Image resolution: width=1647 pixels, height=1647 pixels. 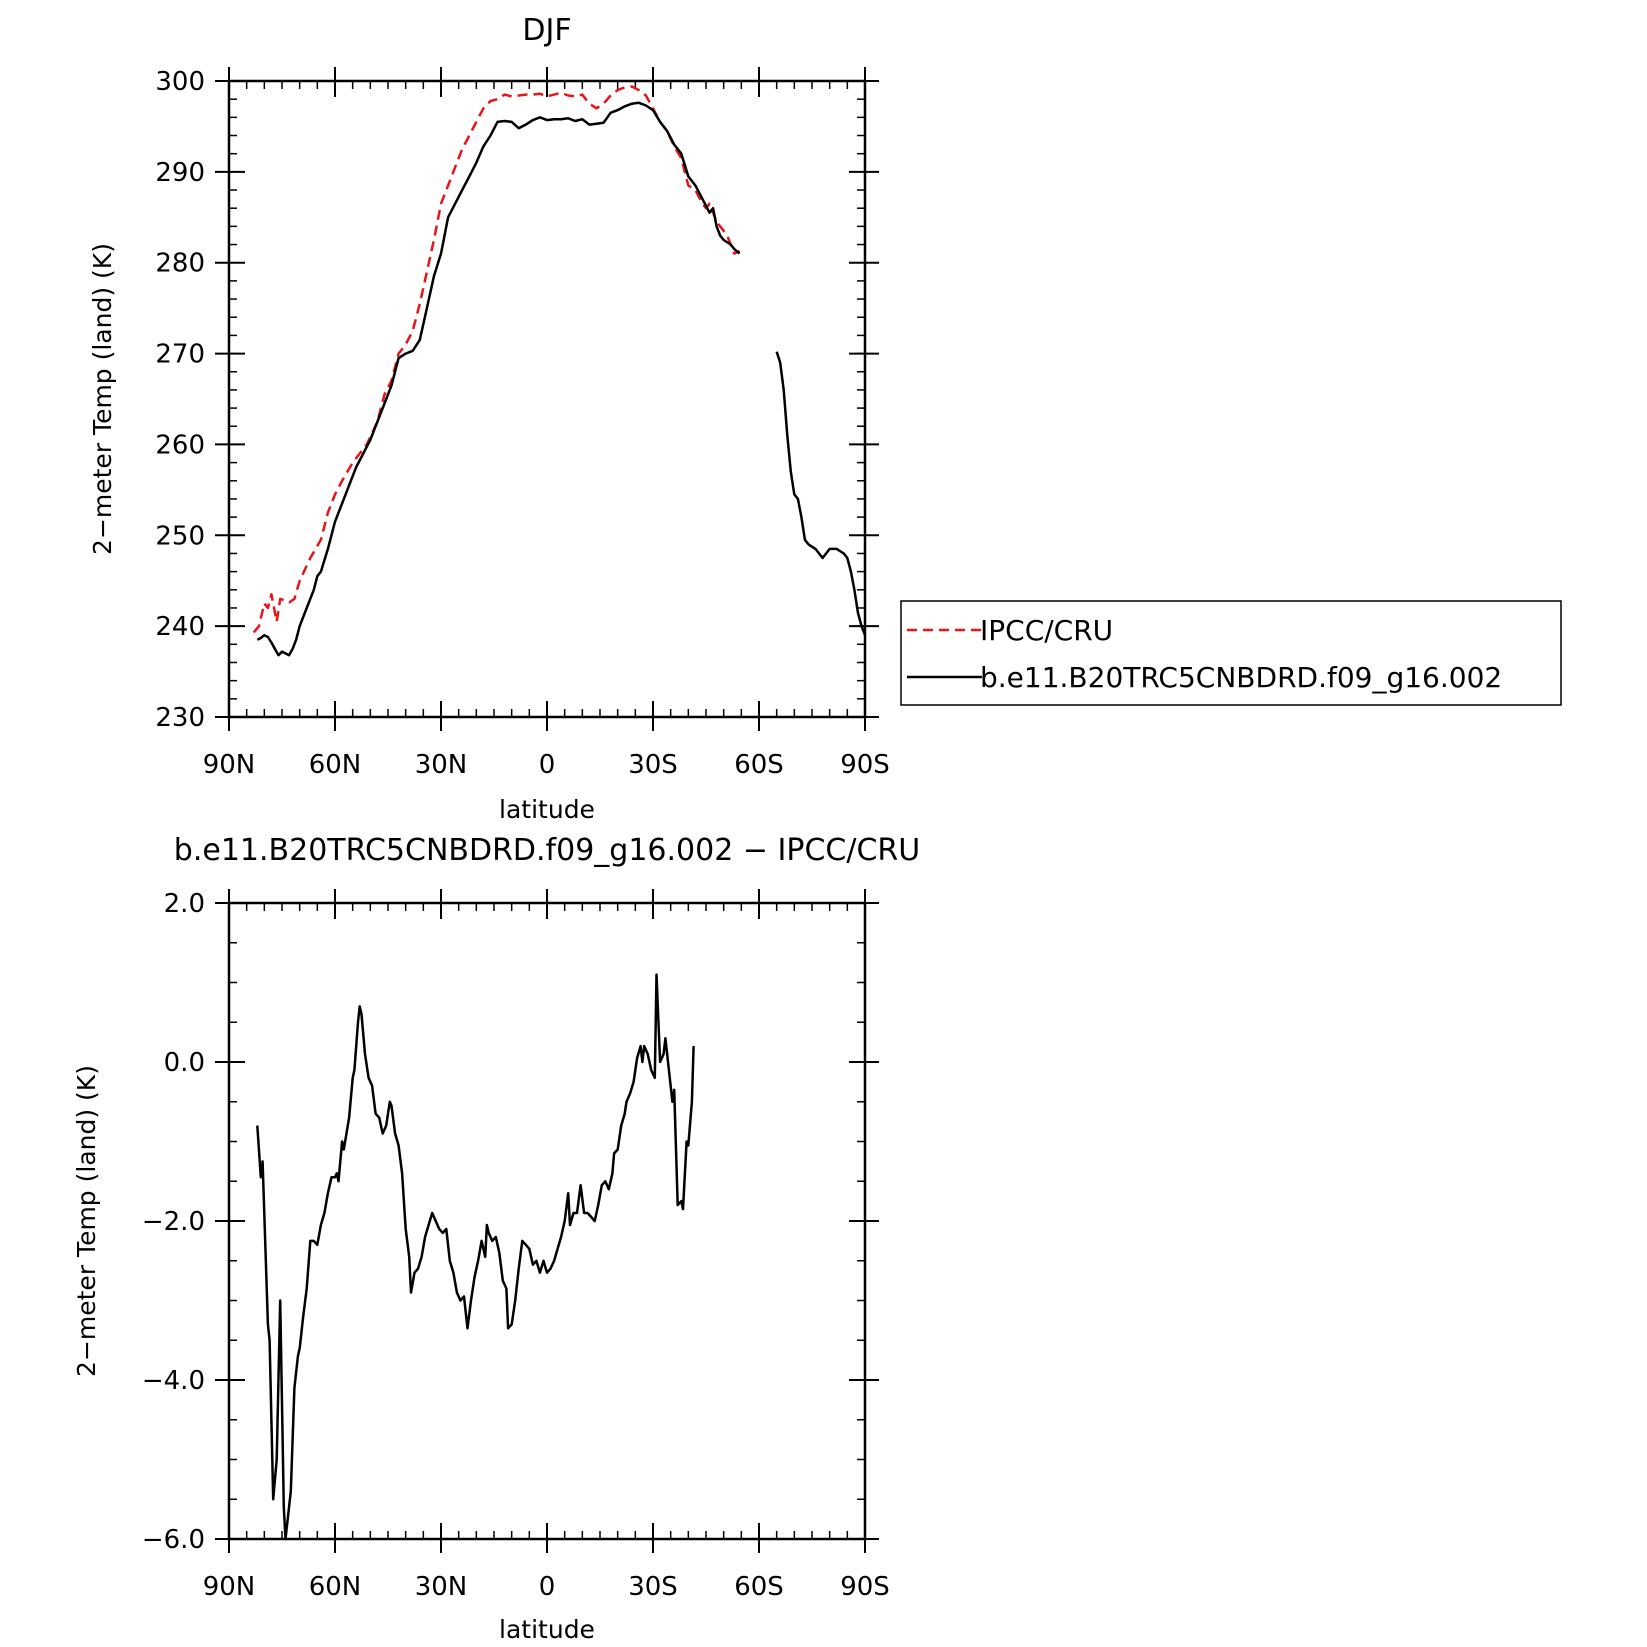 What do you see at coordinates (180, 173) in the screenshot?
I see `y-tick-label: 290` at bounding box center [180, 173].